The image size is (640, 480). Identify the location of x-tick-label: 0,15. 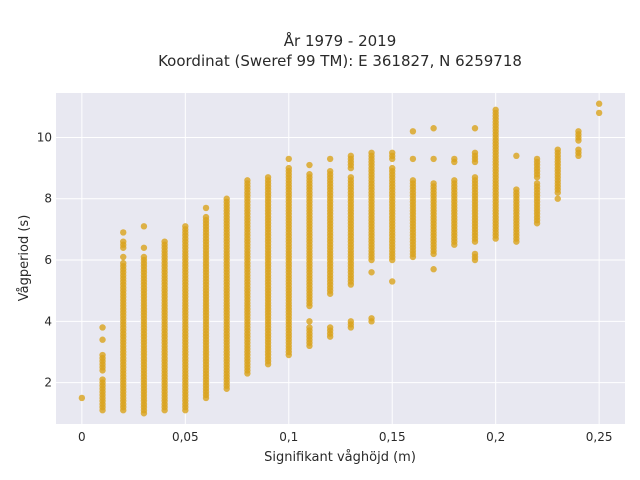
(392, 437).